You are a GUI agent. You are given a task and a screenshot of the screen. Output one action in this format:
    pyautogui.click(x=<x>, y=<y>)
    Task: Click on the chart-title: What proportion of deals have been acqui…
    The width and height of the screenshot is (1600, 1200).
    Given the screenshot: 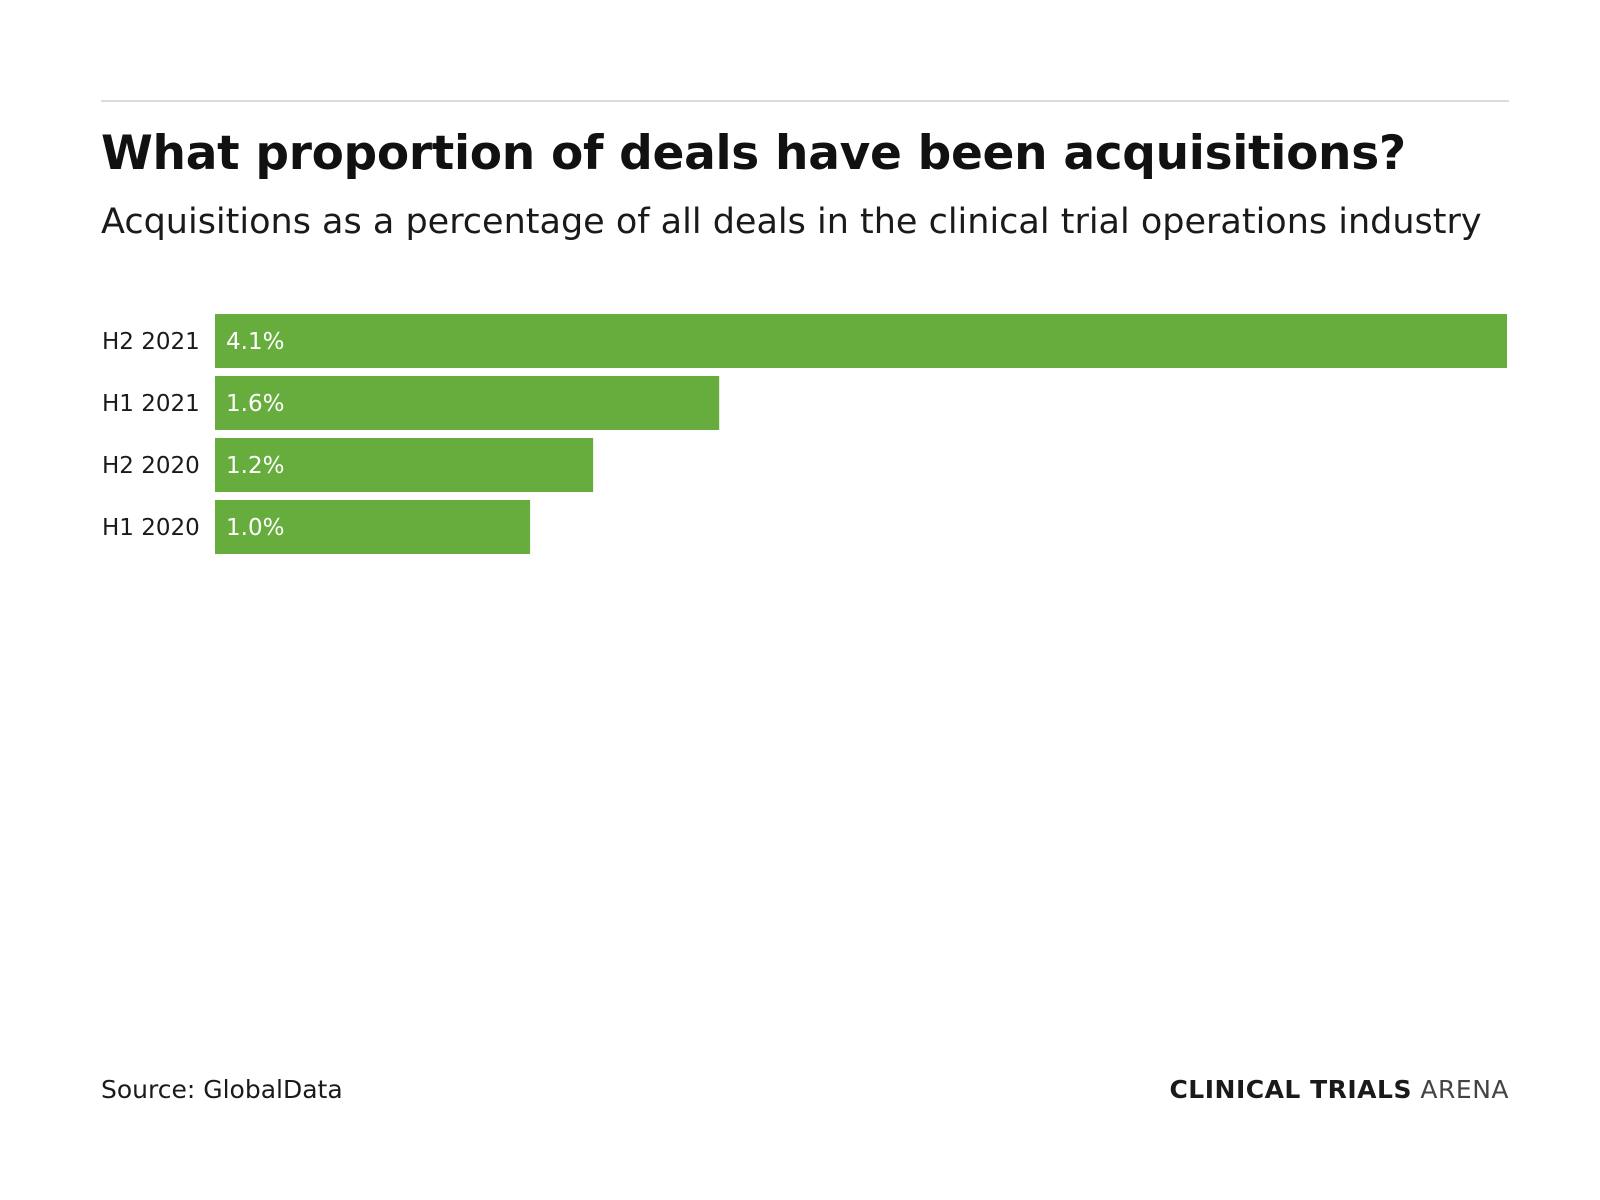 What is the action you would take?
    pyautogui.click(x=753, y=153)
    